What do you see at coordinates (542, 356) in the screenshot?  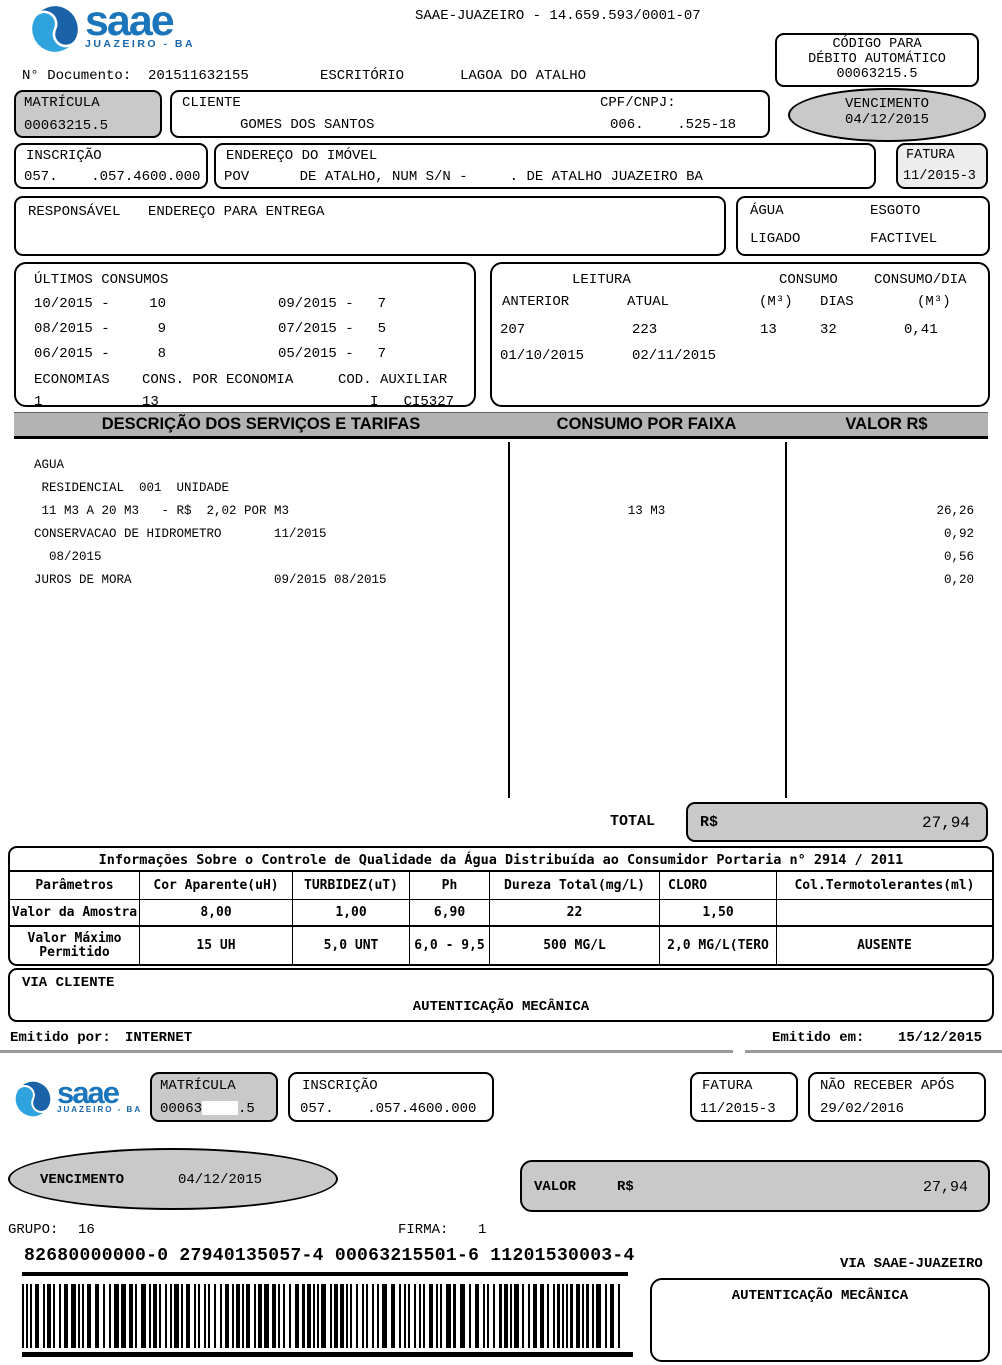 I see `data-leitura-anterior: 01/10/2015` at bounding box center [542, 356].